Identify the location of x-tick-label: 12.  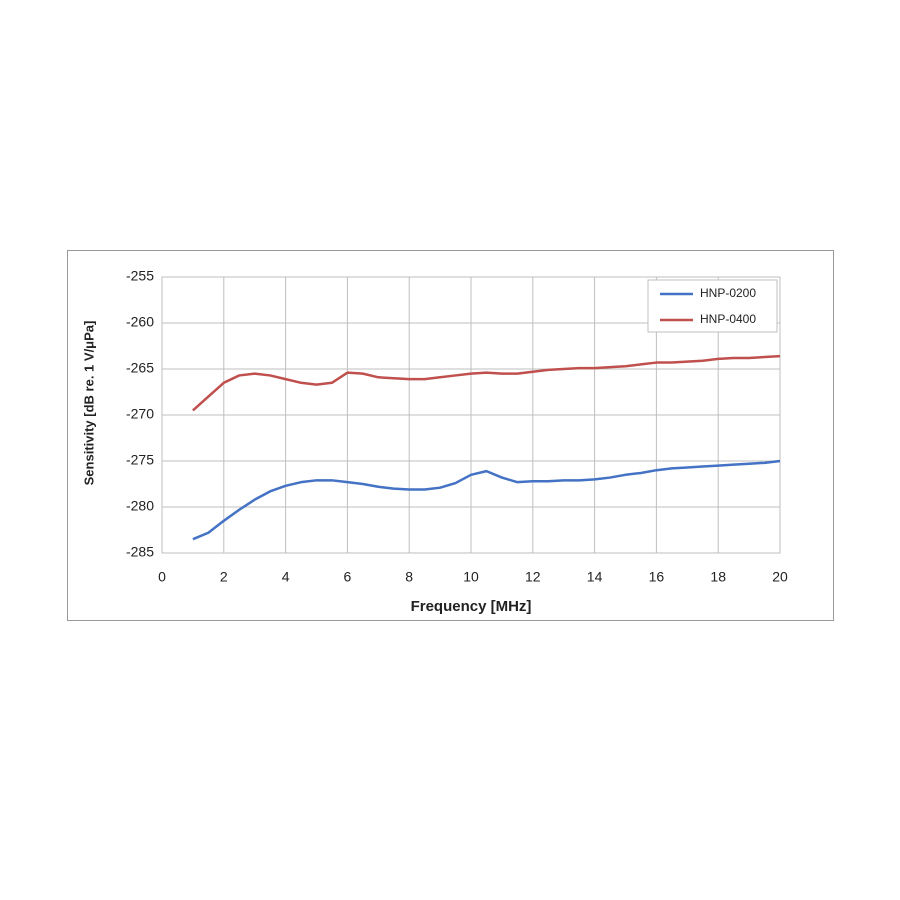
(533, 577).